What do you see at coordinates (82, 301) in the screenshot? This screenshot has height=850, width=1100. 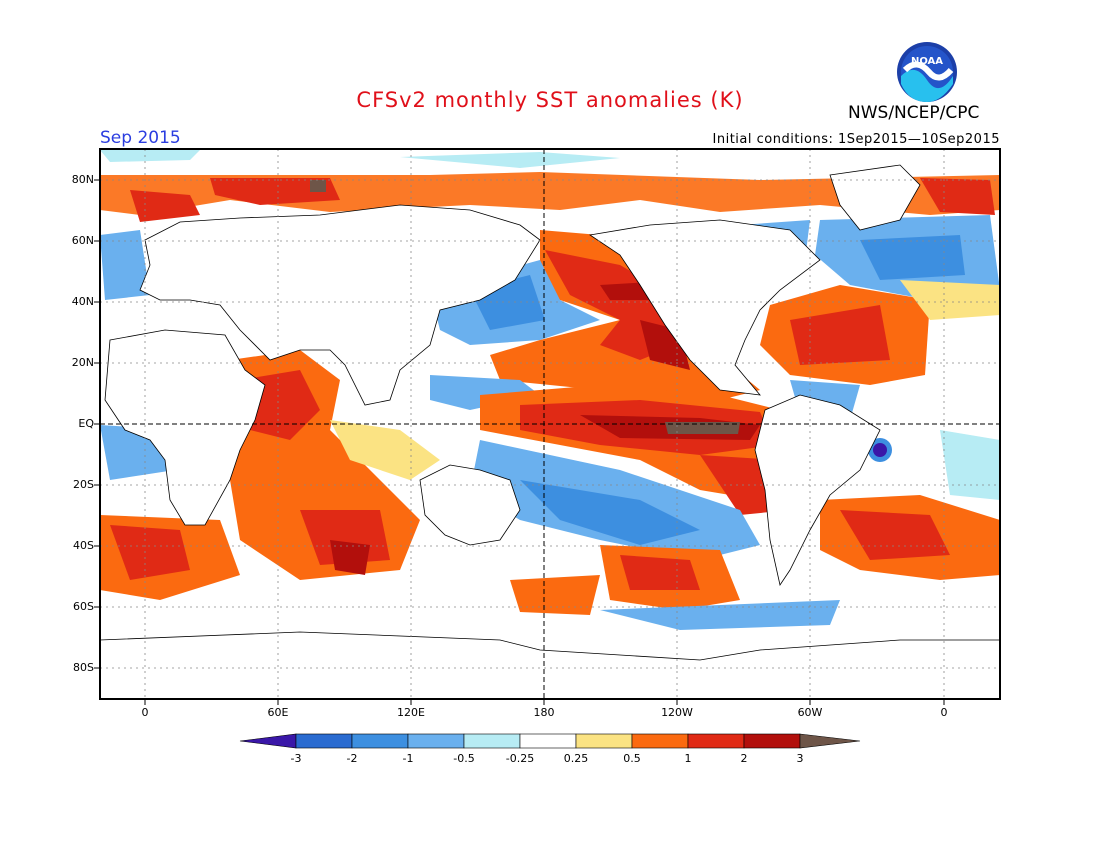 I see `lat-label: 40N` at bounding box center [82, 301].